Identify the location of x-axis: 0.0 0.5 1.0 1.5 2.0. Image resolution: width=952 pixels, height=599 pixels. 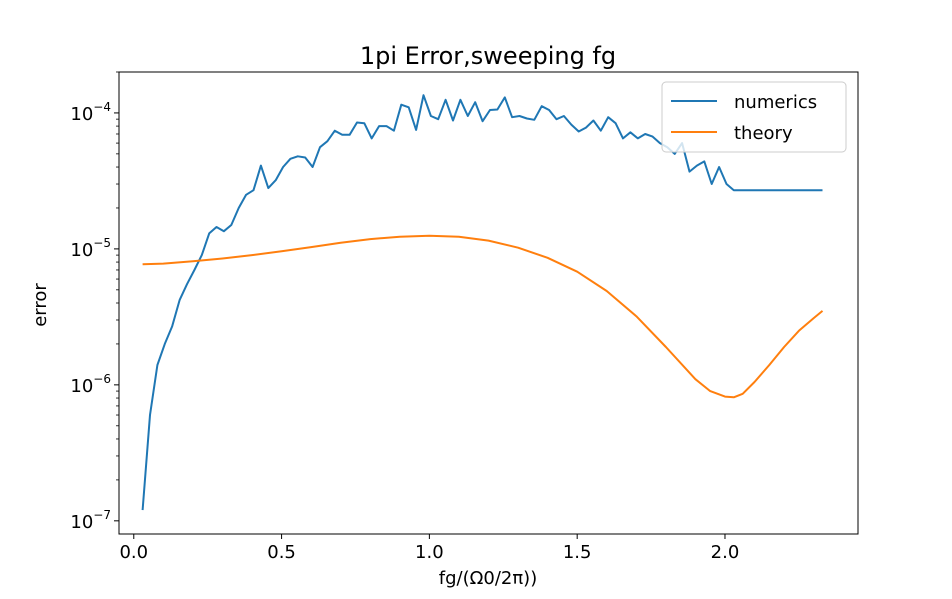
(429, 548).